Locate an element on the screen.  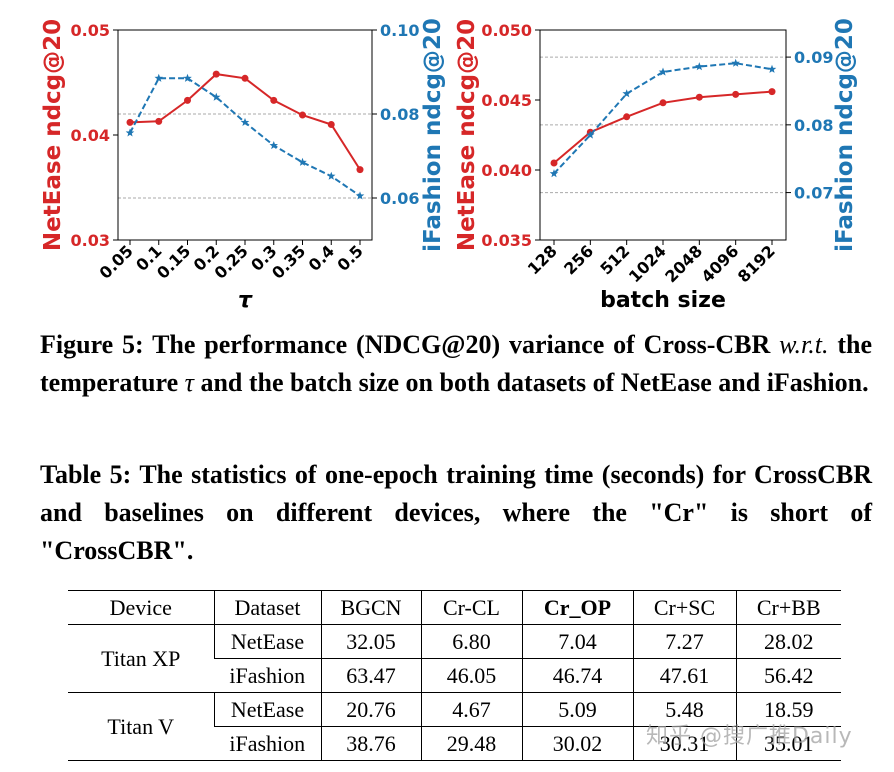
left-tick-label: 0.050 is located at coordinates (506, 30).